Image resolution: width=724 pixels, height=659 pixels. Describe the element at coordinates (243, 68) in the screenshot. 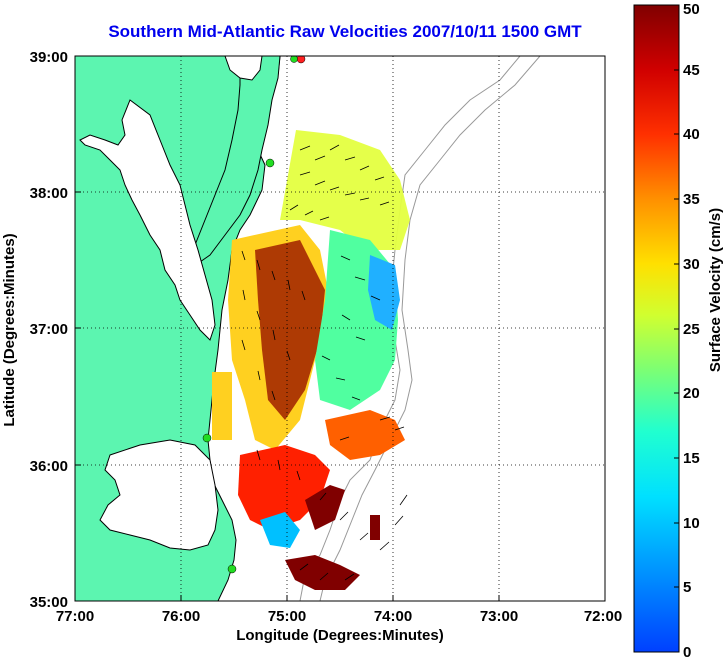

I see `delaware-bay` at that location.